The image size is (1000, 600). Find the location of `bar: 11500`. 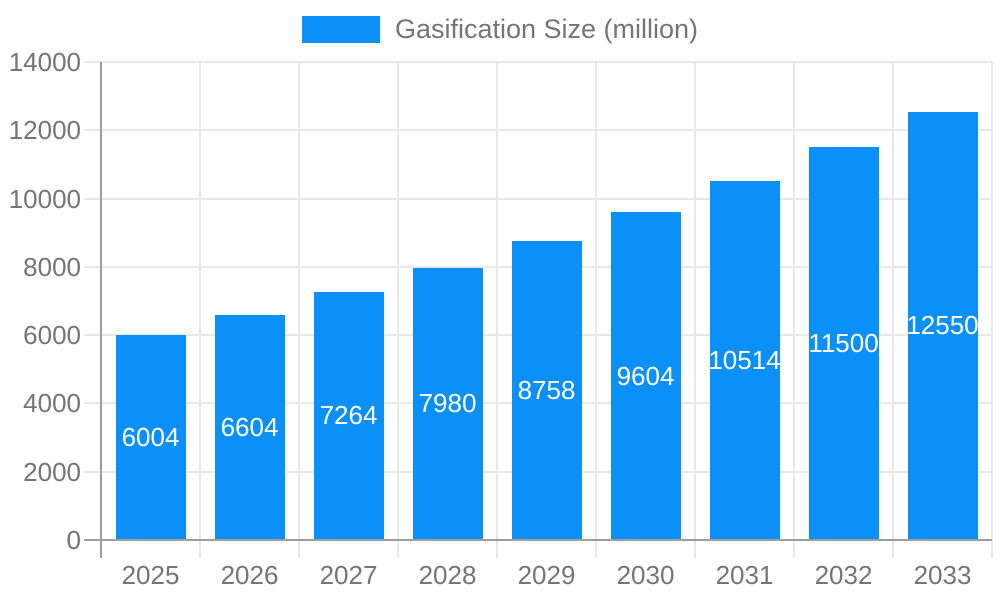

bar: 11500 is located at coordinates (843, 343).